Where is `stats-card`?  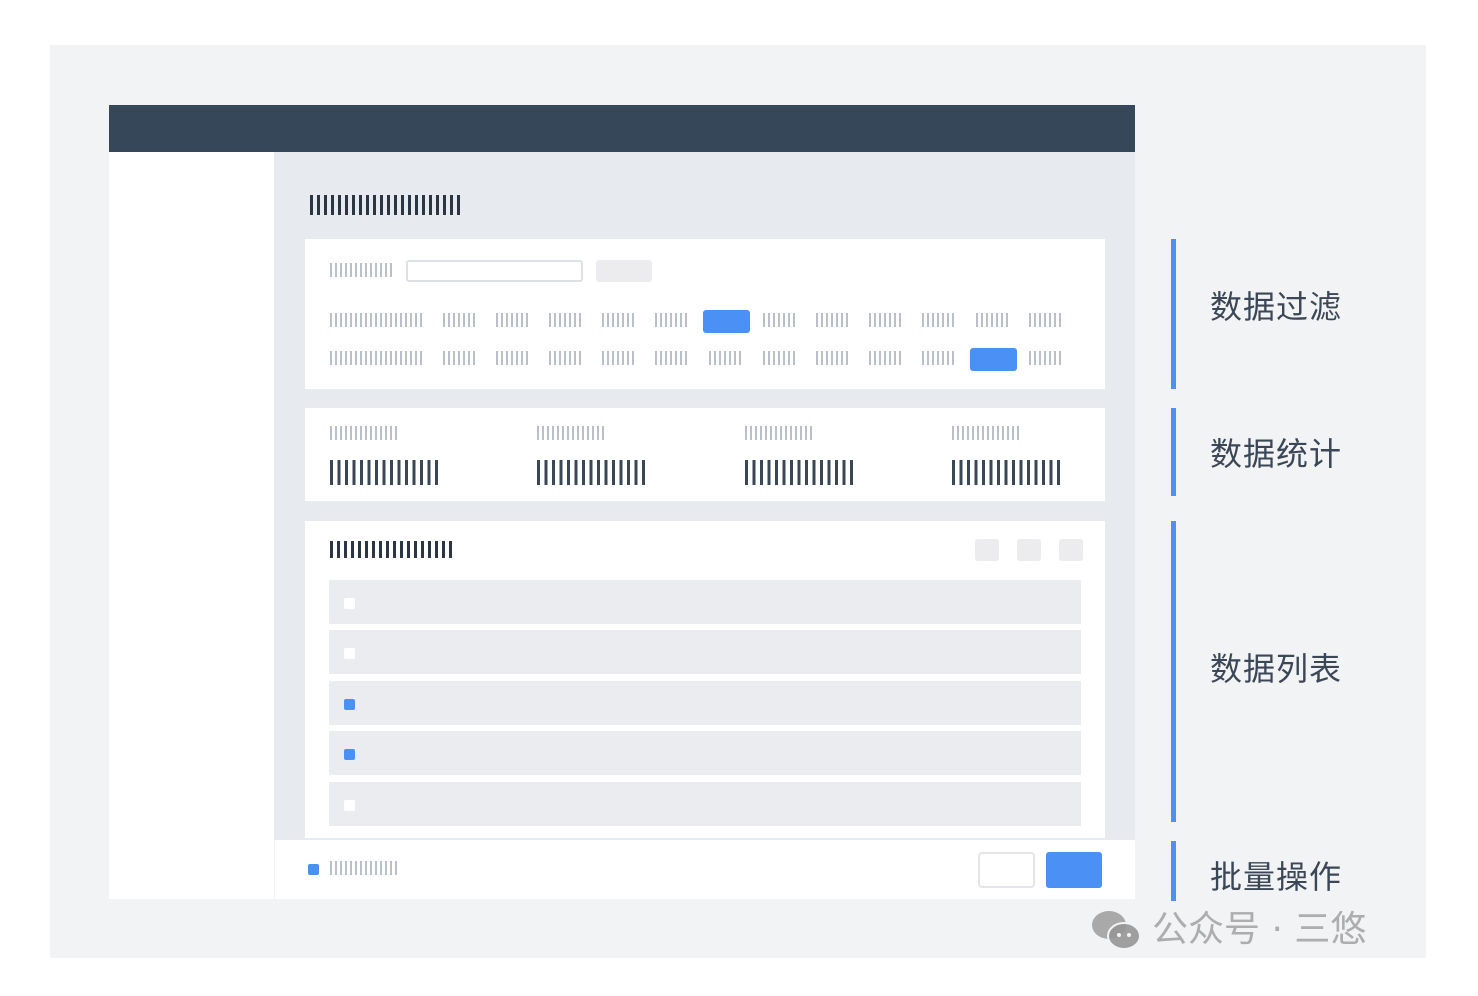
stats-card is located at coordinates (705, 454).